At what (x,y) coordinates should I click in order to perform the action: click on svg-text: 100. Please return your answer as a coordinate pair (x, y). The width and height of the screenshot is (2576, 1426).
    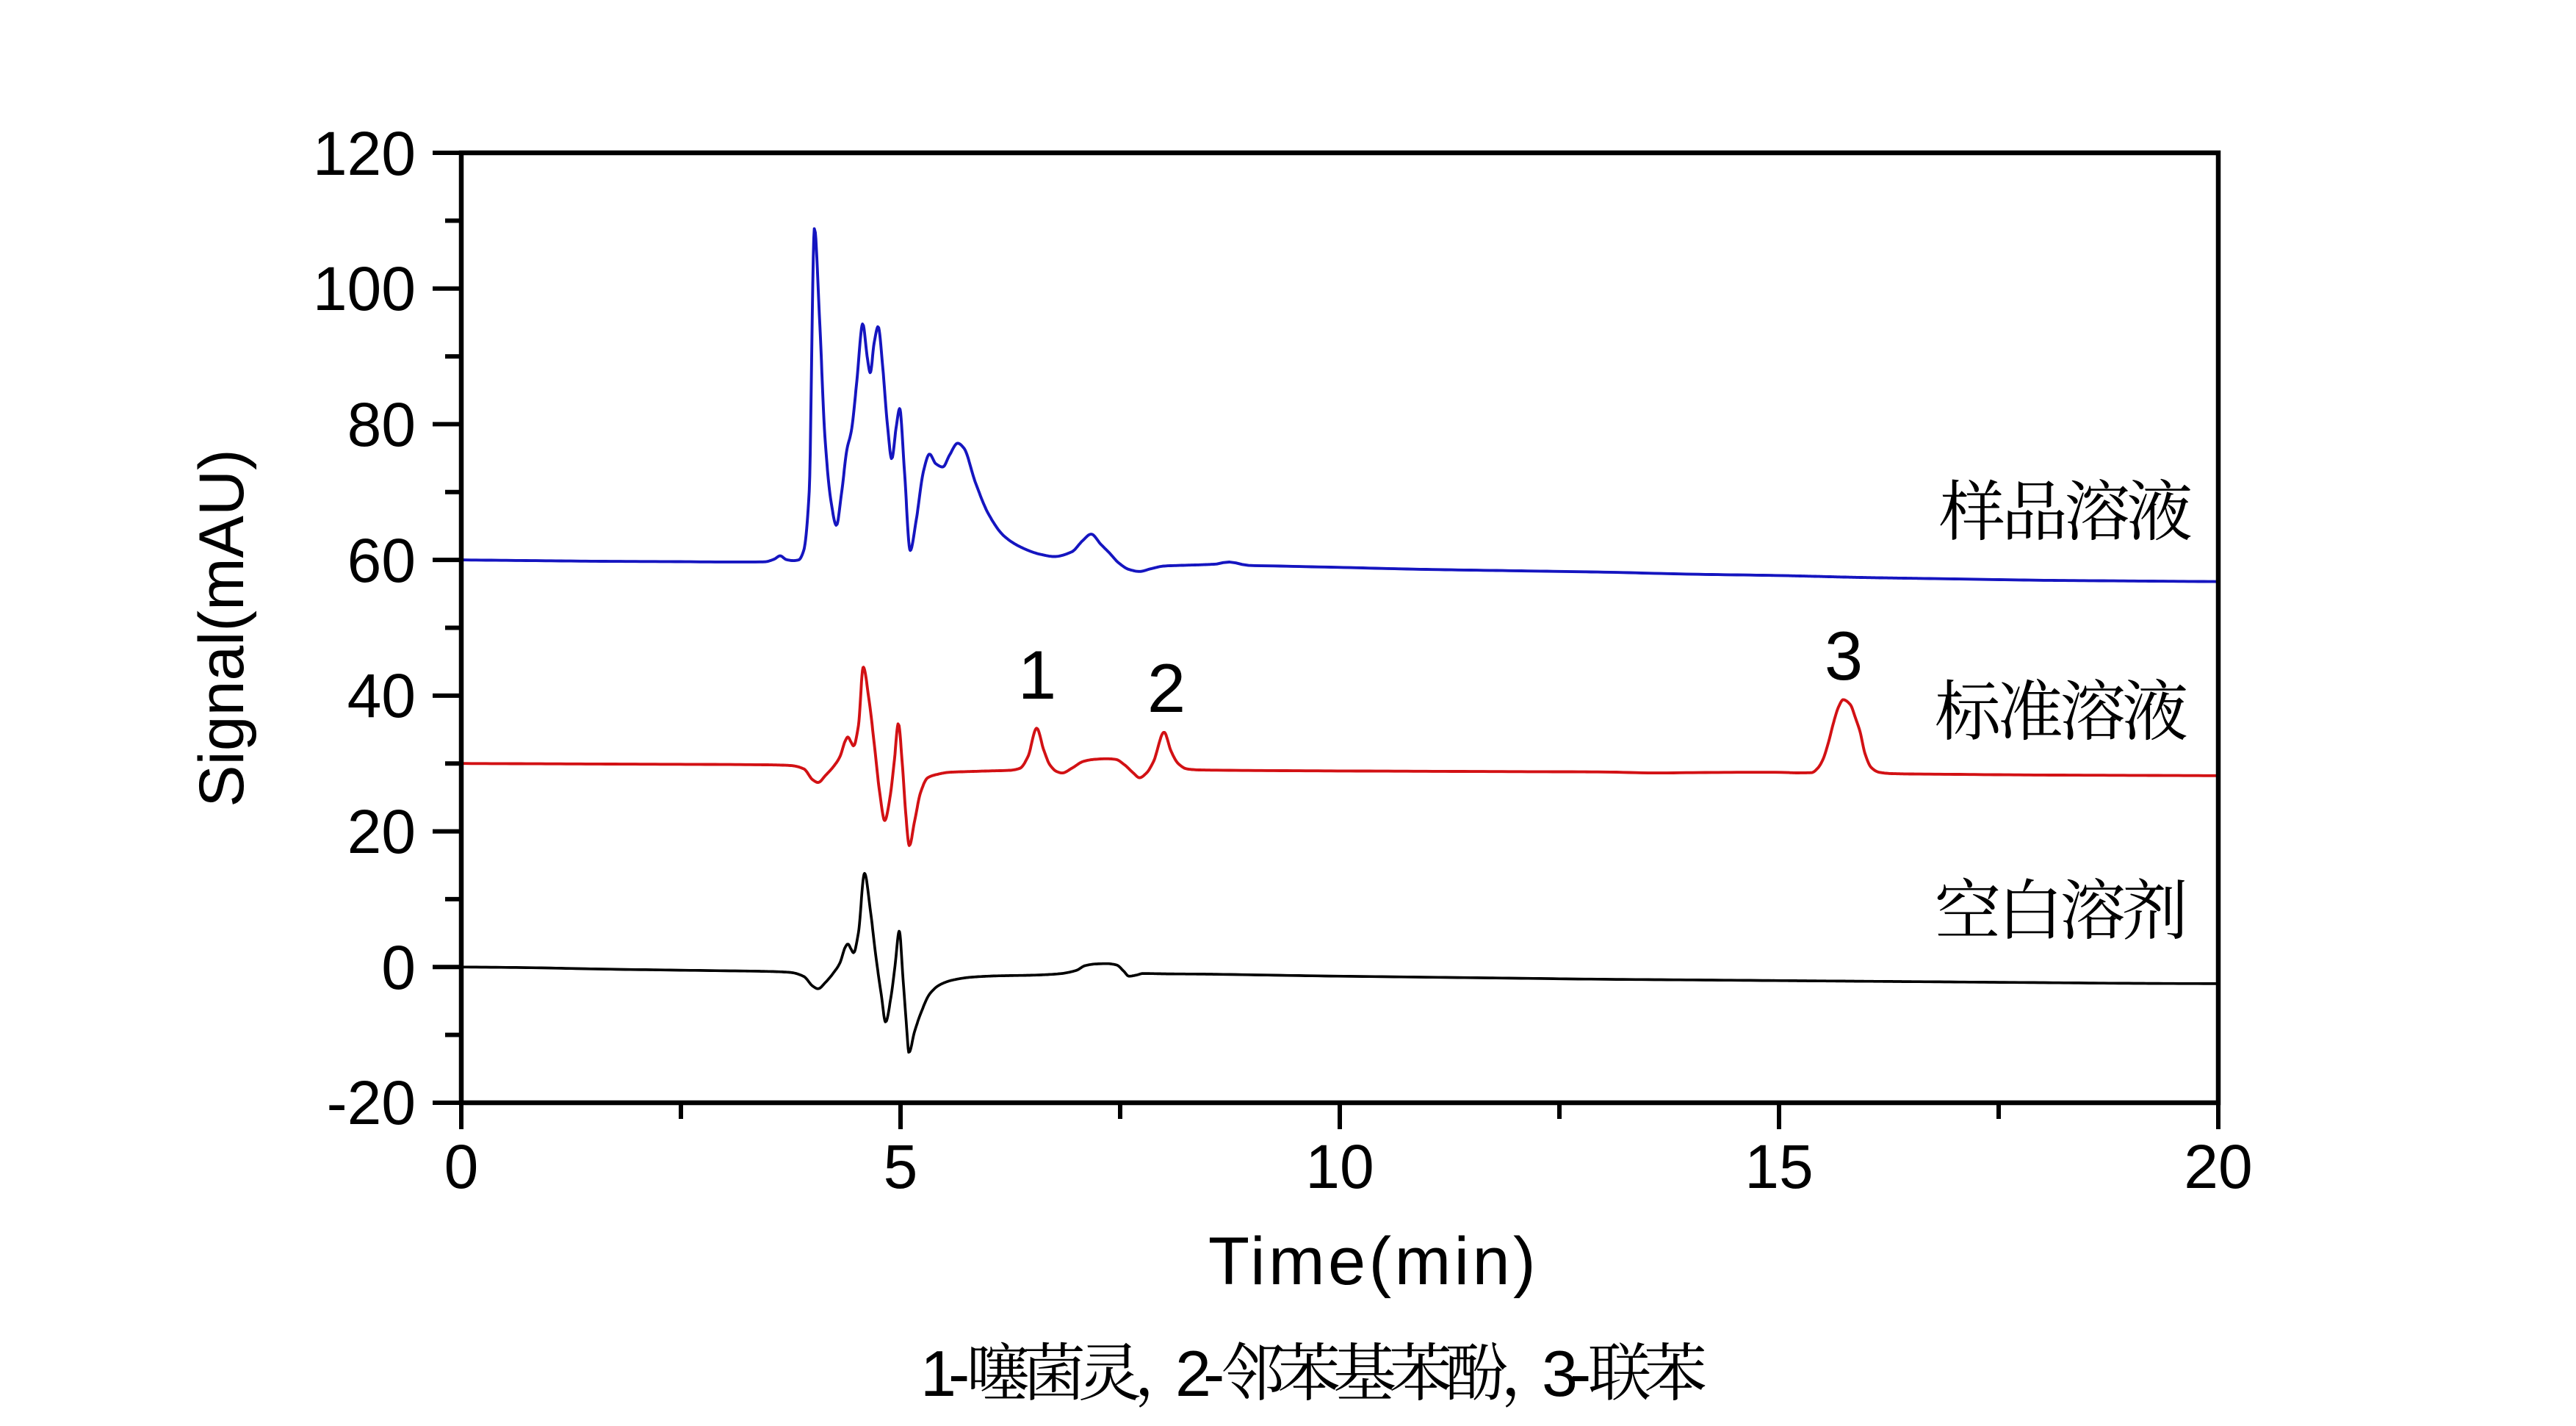
    Looking at the image, I should click on (364, 288).